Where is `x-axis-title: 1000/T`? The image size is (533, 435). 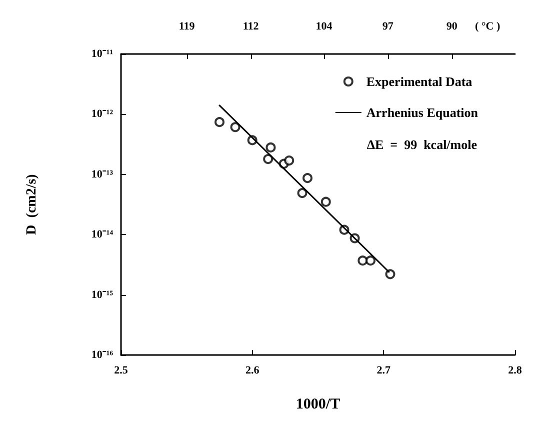 x-axis-title: 1000/T is located at coordinates (318, 404).